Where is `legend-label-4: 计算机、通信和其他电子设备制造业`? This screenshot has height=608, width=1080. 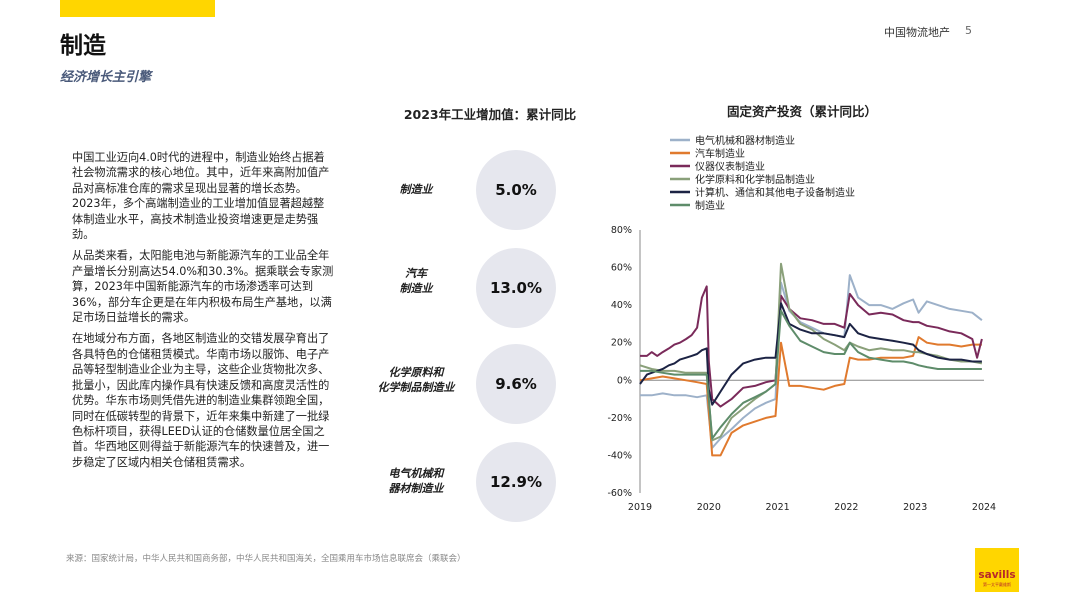
legend-label-4: 计算机、通信和其他电子设备制造业 is located at coordinates (775, 192).